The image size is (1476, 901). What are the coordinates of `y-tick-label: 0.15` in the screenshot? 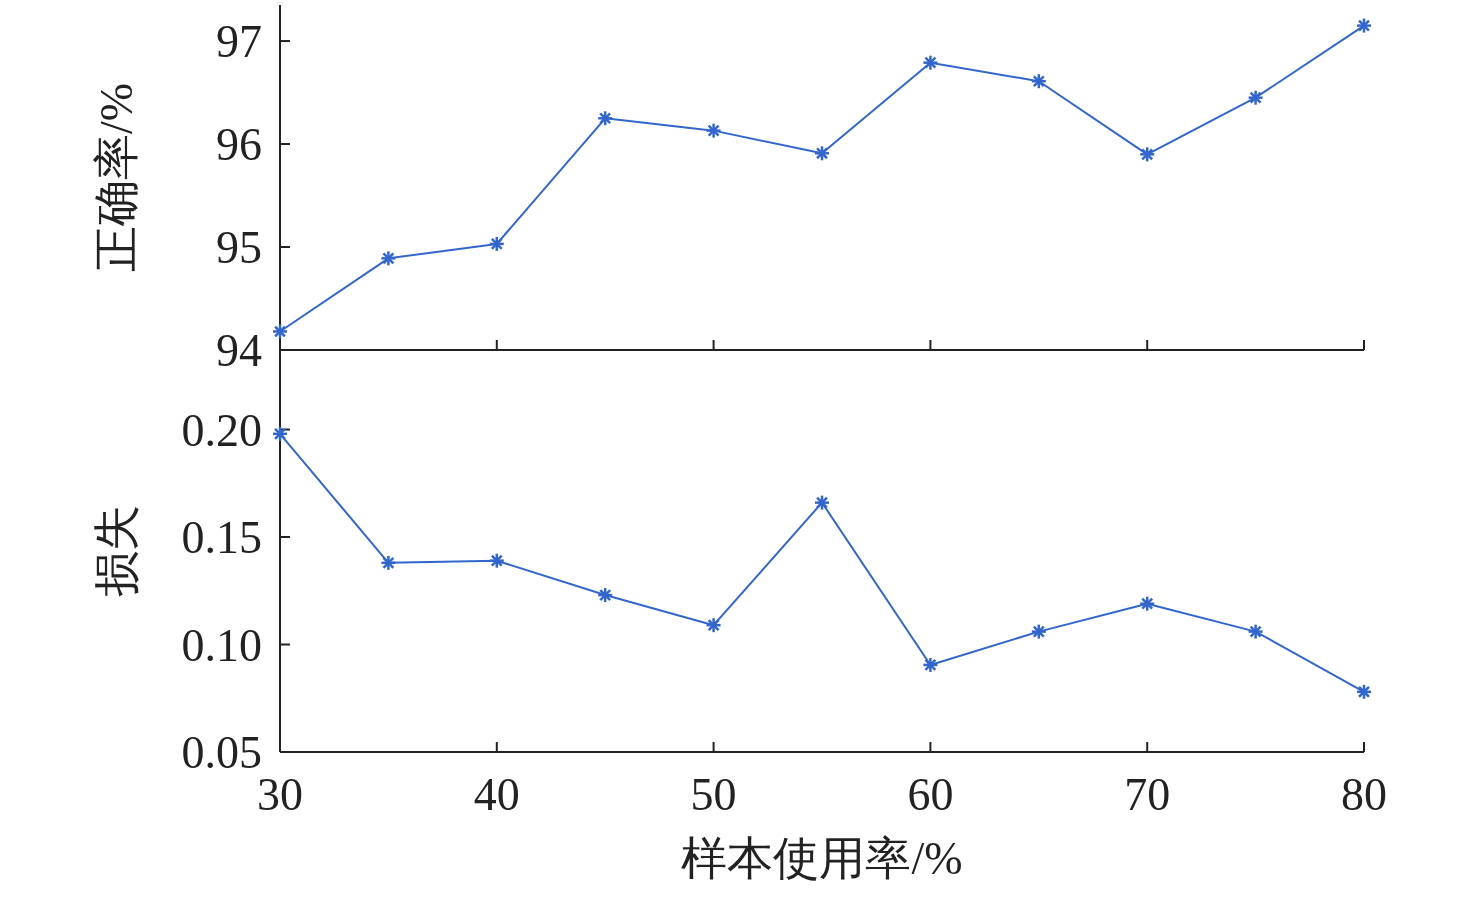 It's located at (221, 538).